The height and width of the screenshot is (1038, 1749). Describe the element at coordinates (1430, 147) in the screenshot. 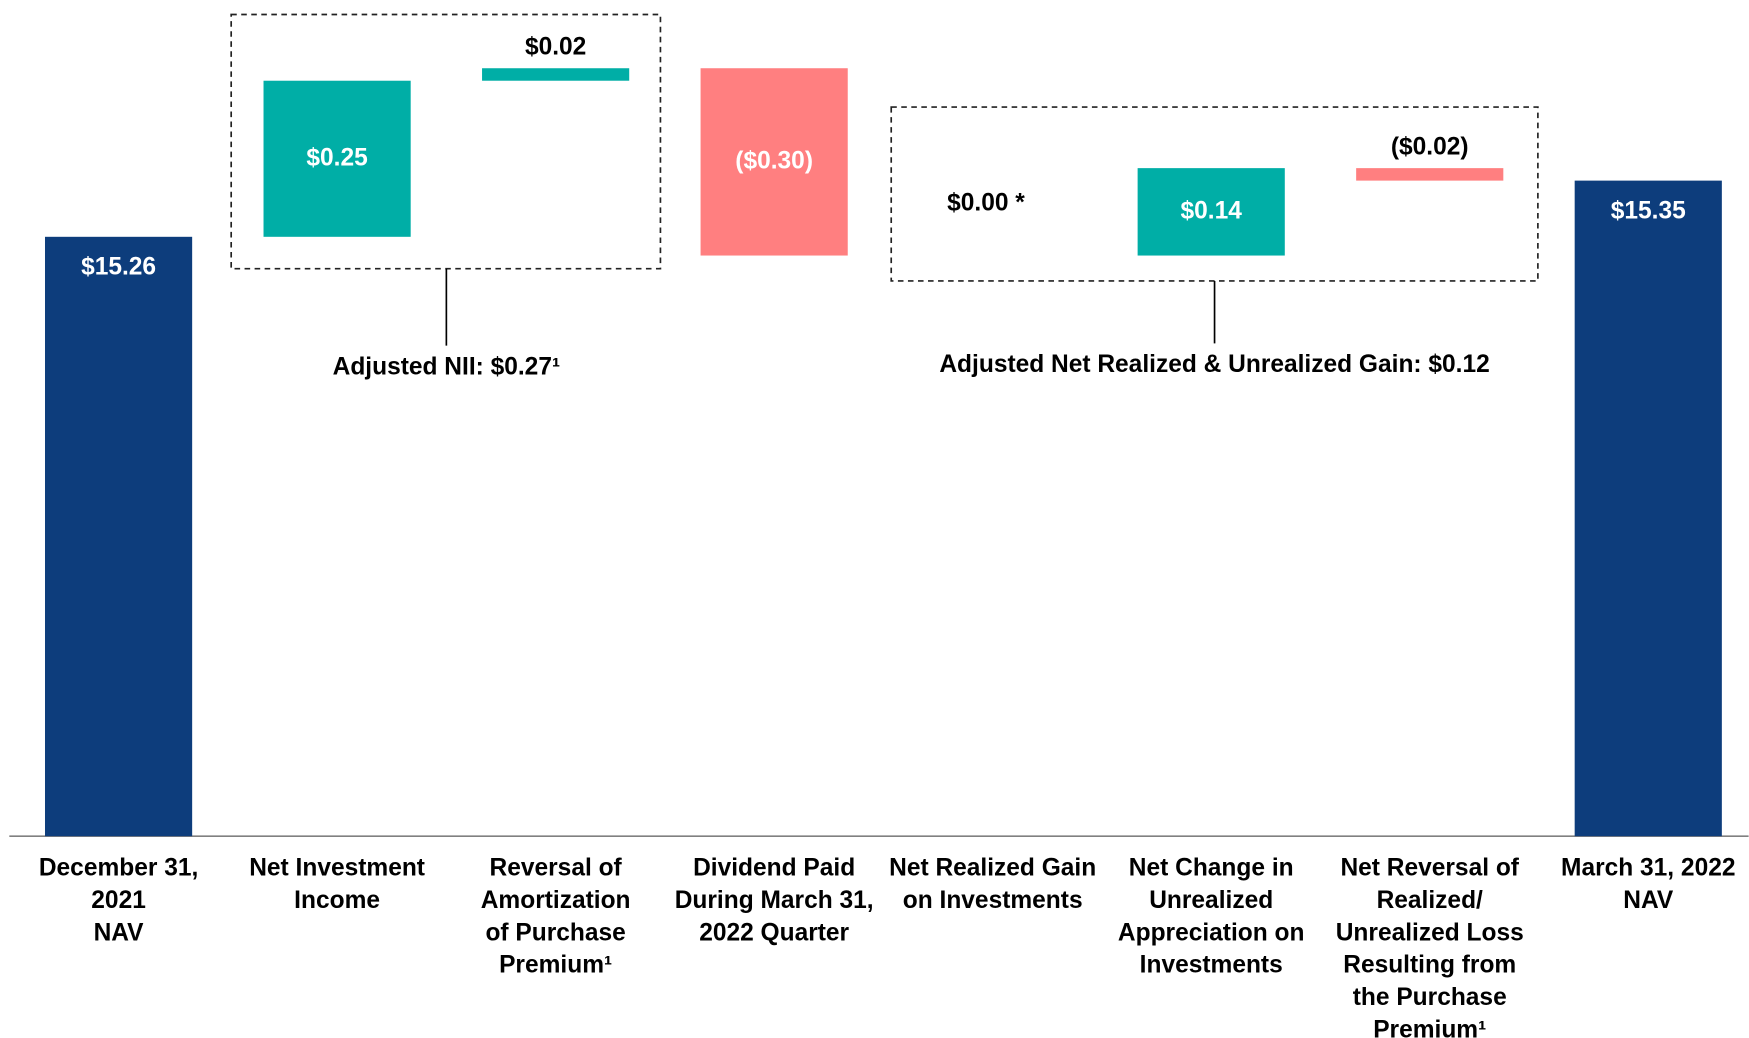

I see `value-label: ($0.02)` at that location.